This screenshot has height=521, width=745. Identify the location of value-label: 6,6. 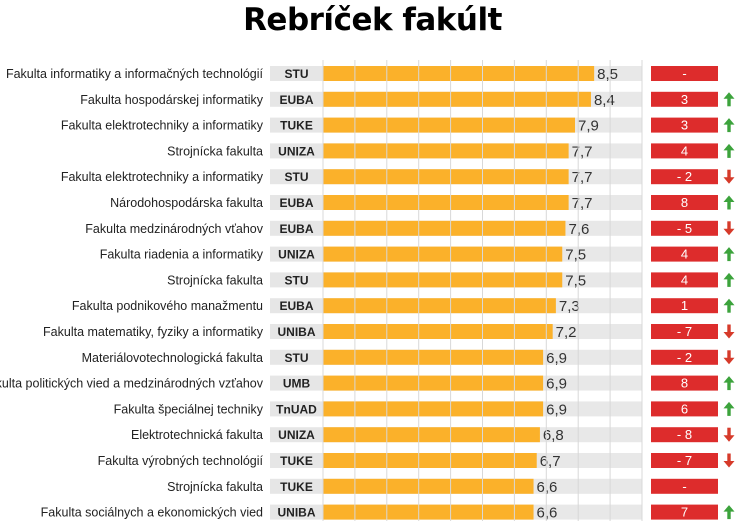
(547, 487).